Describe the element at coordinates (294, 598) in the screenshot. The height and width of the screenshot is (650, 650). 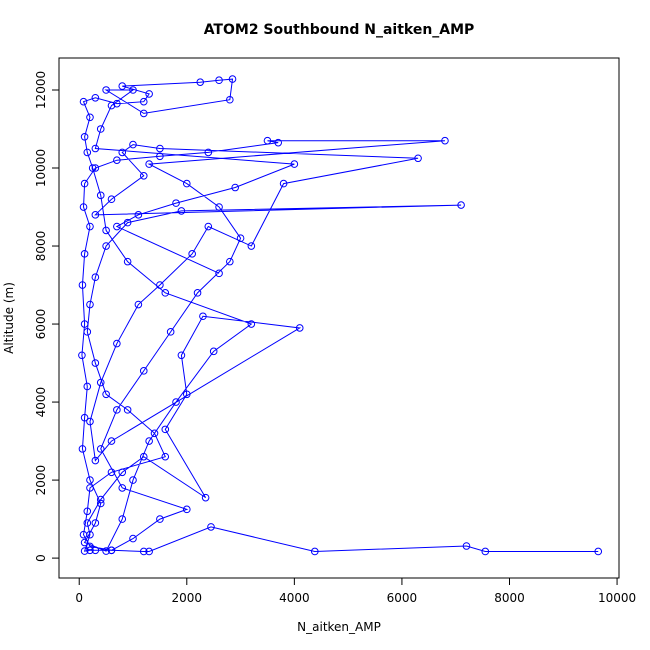
I see `x-tick-label: 4000` at that location.